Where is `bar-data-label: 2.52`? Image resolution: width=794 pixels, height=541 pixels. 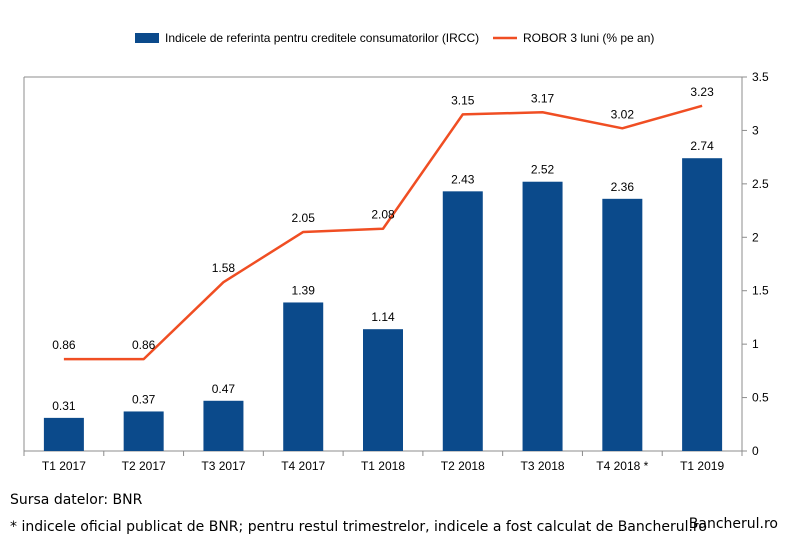
bar-data-label: 2.52 is located at coordinates (543, 170).